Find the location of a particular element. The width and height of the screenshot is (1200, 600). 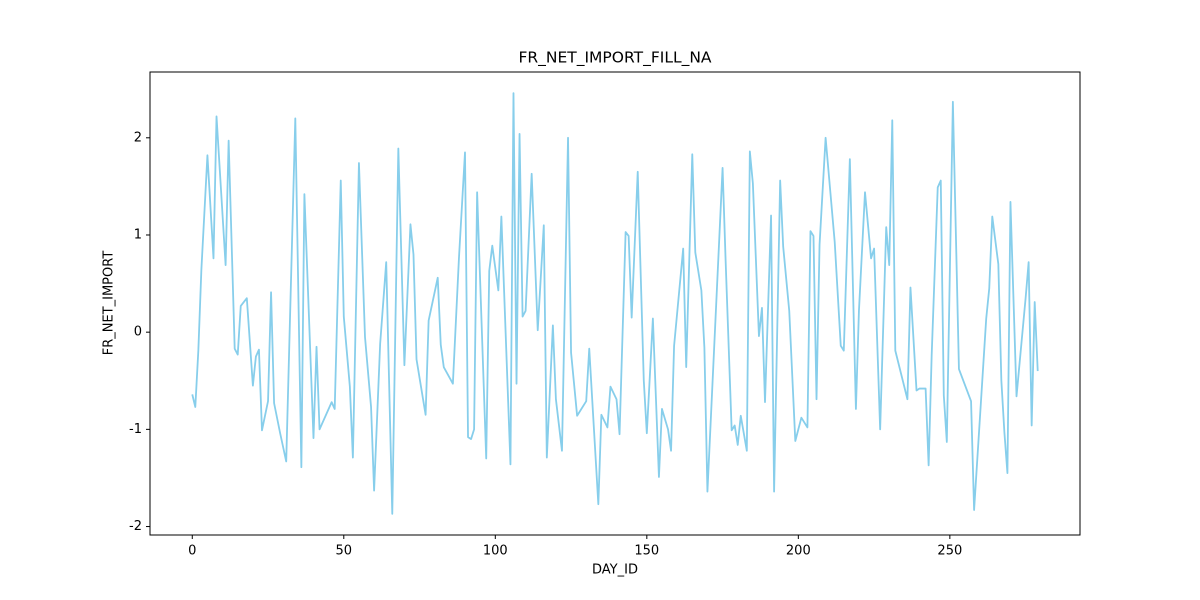

y-tick-label: 0 is located at coordinates (138, 332).